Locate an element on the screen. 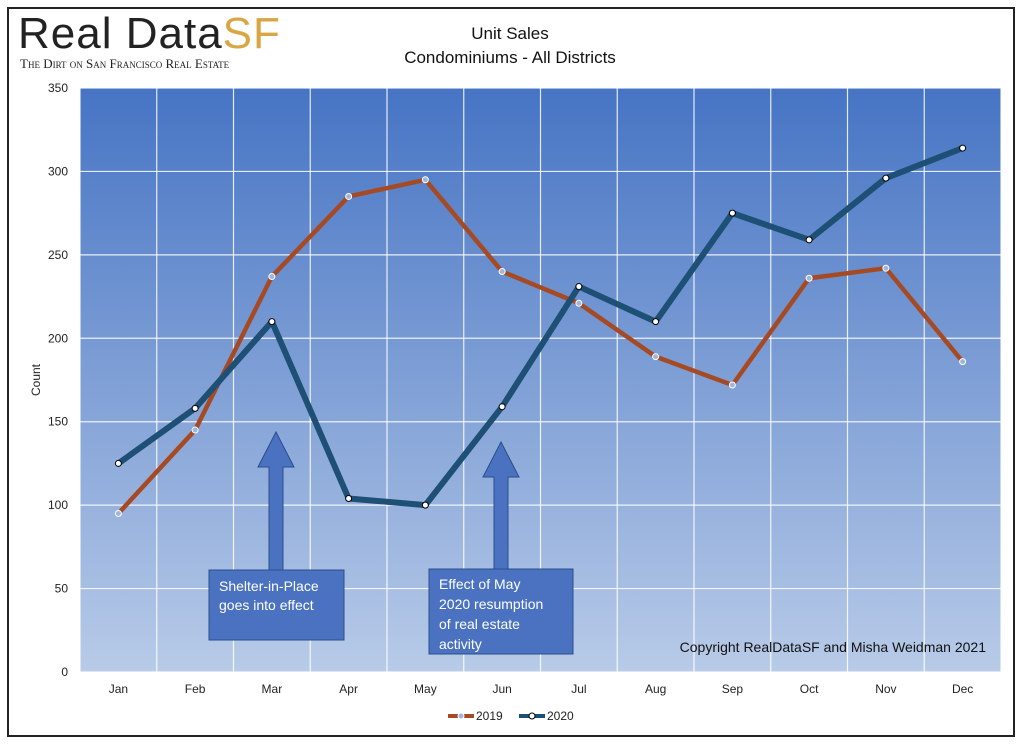 The height and width of the screenshot is (745, 1024). x-tick-label: Nov is located at coordinates (885, 689).